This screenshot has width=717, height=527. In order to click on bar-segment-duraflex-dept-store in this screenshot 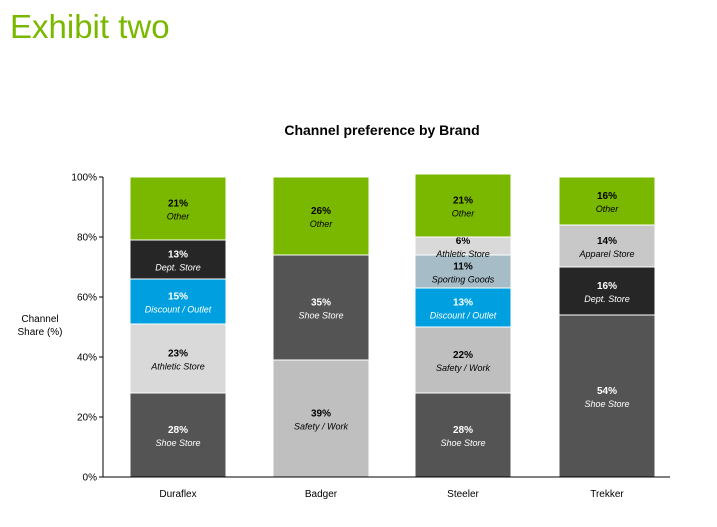, I will do `click(178, 259)`.